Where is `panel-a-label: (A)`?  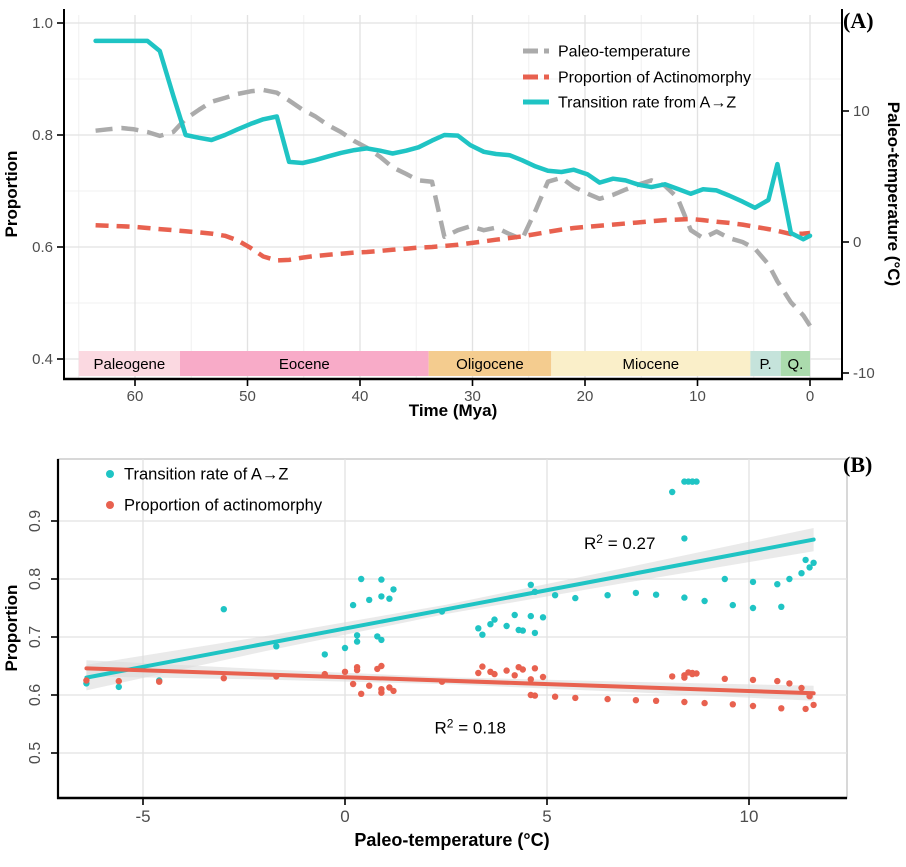 panel-a-label: (A) is located at coordinates (858, 20).